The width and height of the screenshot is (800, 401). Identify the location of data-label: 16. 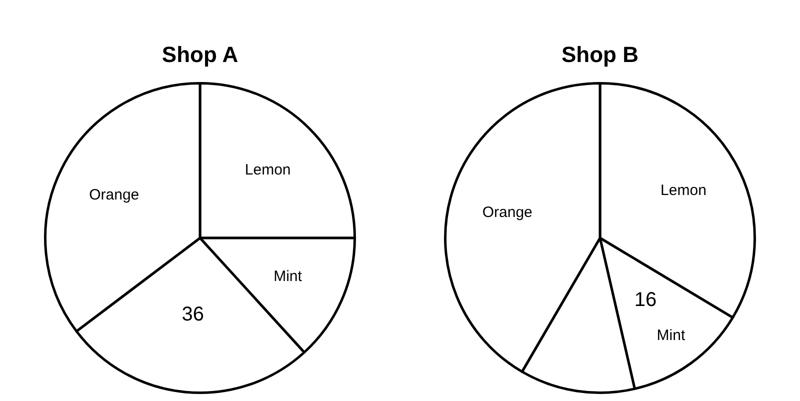
(645, 300).